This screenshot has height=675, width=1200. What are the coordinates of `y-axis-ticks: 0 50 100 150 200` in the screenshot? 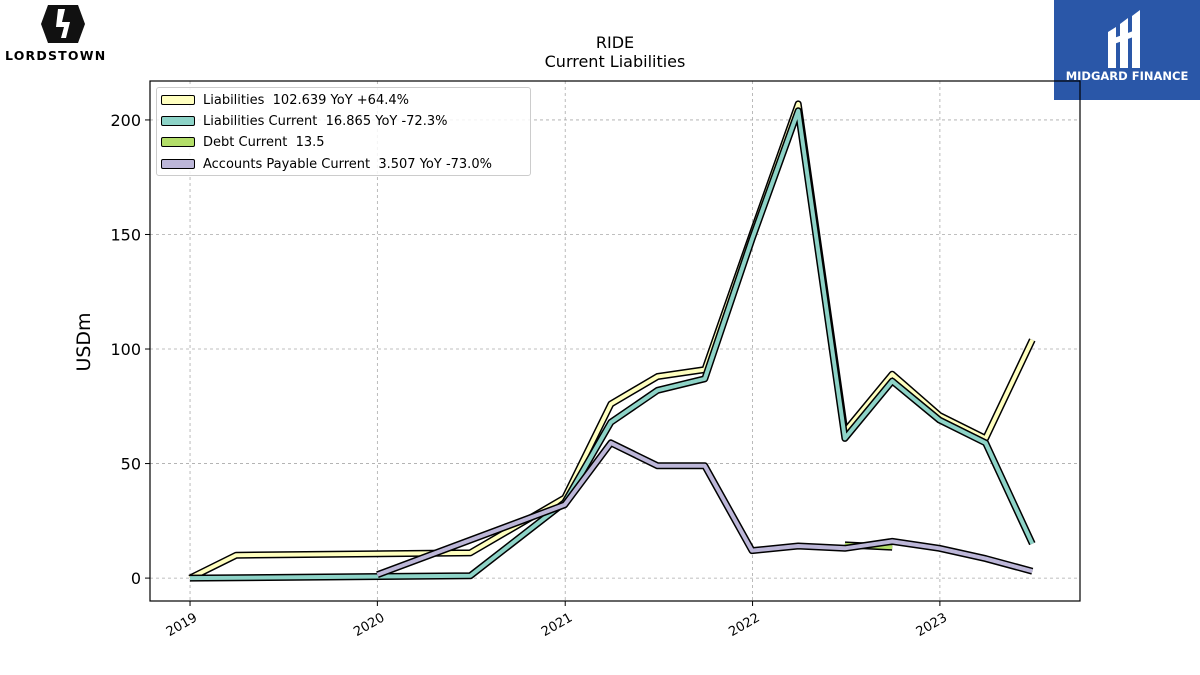 It's located at (130, 349).